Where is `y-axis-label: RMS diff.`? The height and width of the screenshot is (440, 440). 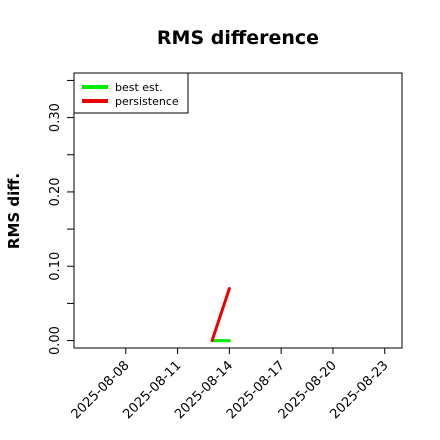 y-axis-label: RMS diff. is located at coordinates (14, 211).